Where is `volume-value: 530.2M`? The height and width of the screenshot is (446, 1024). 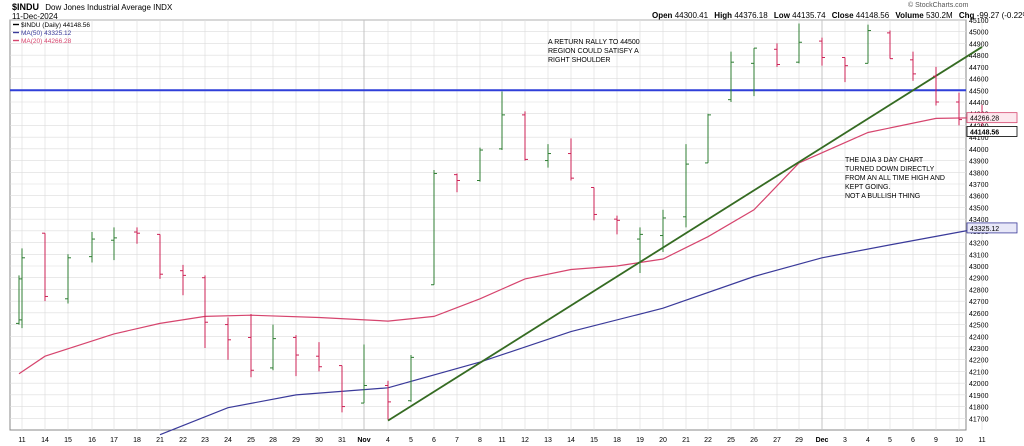
volume-value: 530.2M is located at coordinates (939, 15).